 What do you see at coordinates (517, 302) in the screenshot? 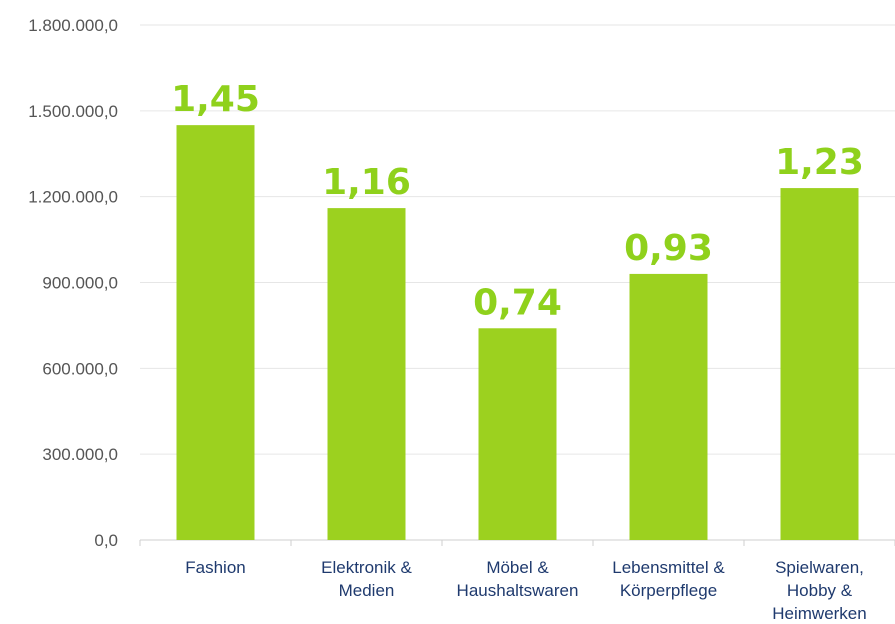
I see `data-label: 0,74` at bounding box center [517, 302].